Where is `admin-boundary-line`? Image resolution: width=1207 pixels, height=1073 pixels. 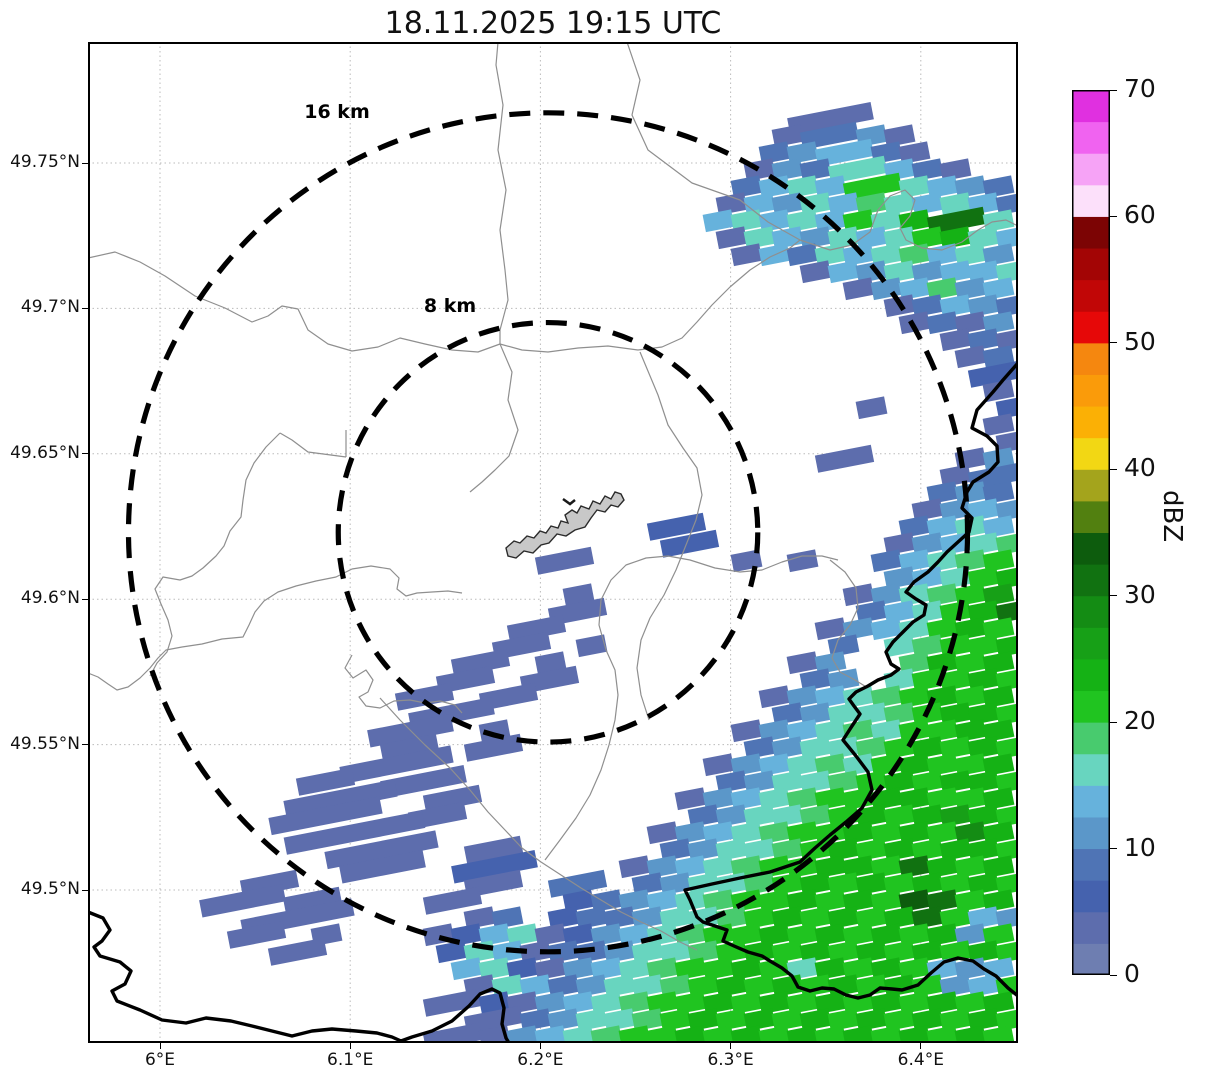
admin-boundary-line is located at coordinates (822, 146).